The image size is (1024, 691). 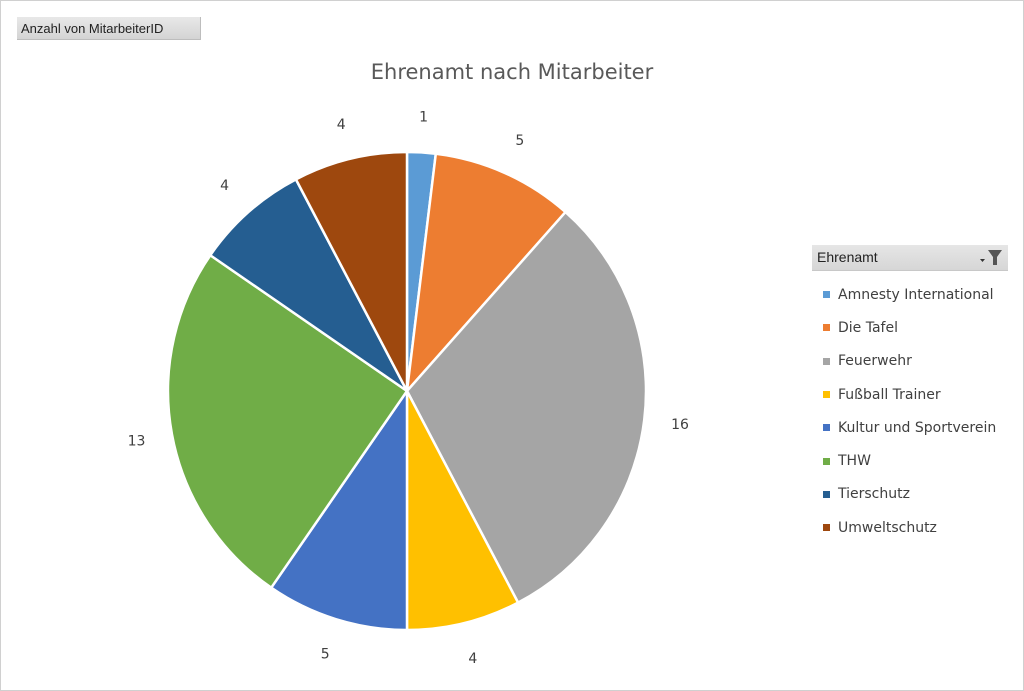 What do you see at coordinates (910, 327) in the screenshot?
I see `legend-item: Die Tafel` at bounding box center [910, 327].